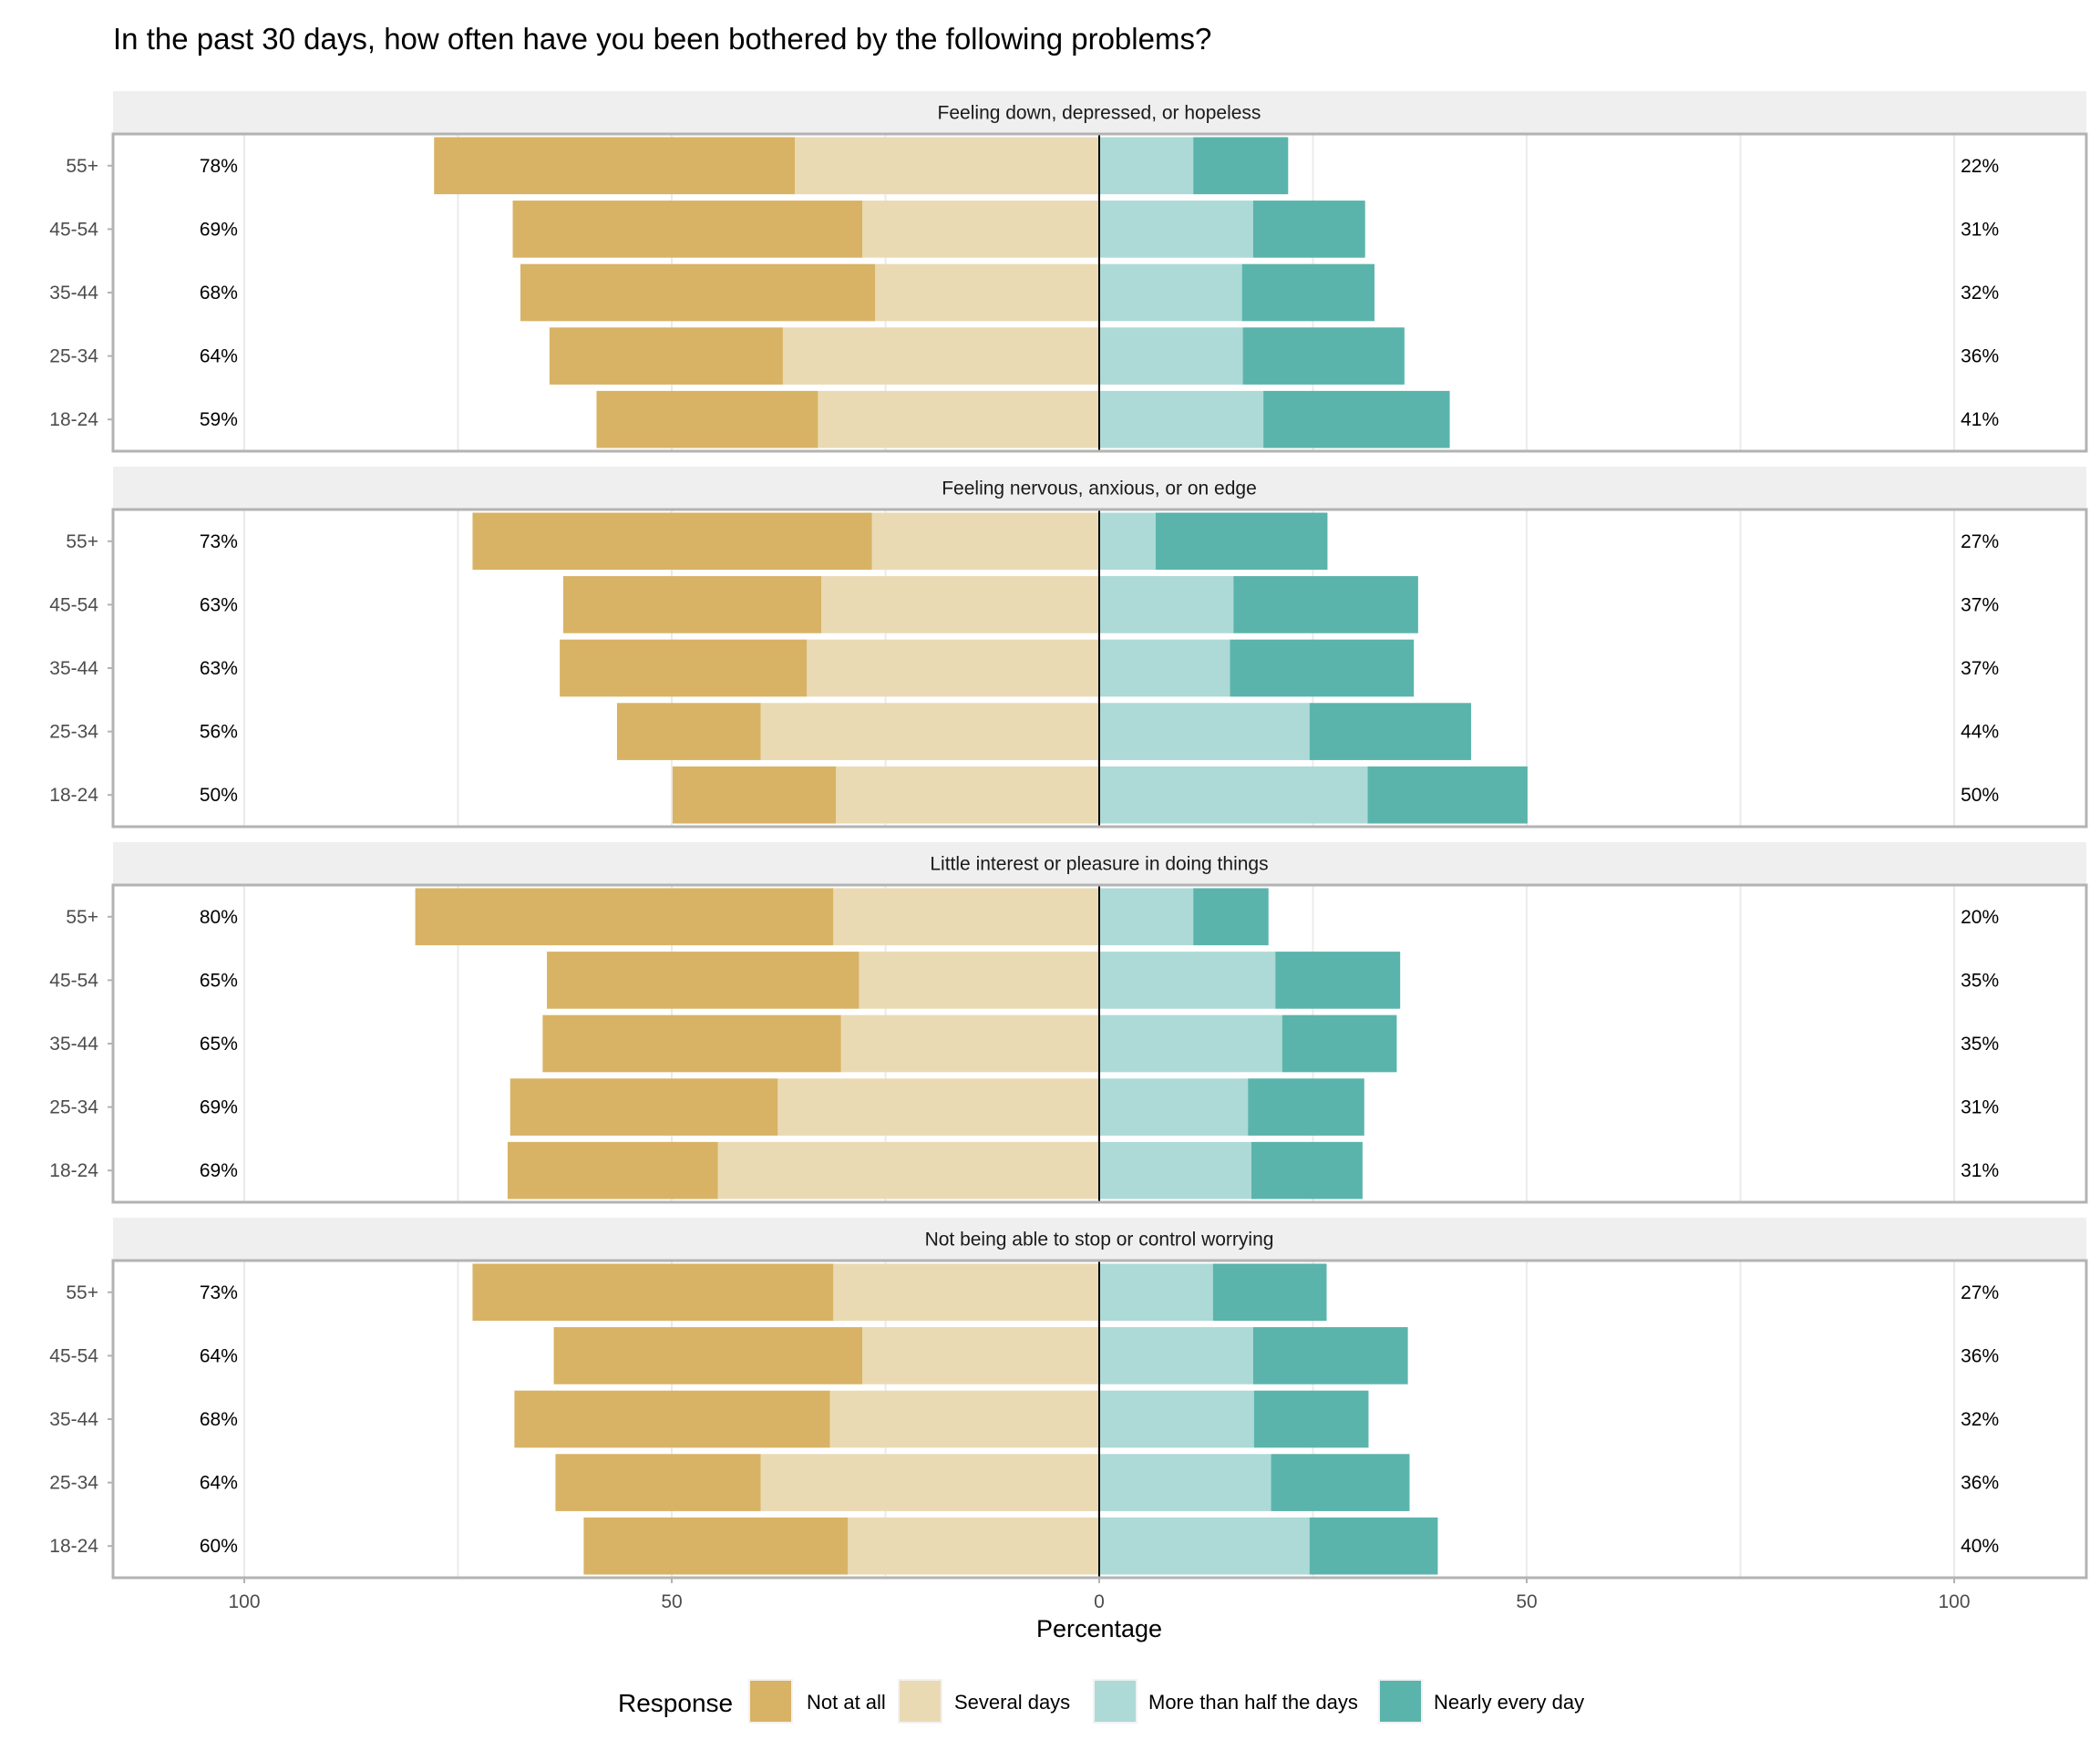 This screenshot has height=1750, width=2100. What do you see at coordinates (219, 167) in the screenshot?
I see `left-percent-label: 78%` at bounding box center [219, 167].